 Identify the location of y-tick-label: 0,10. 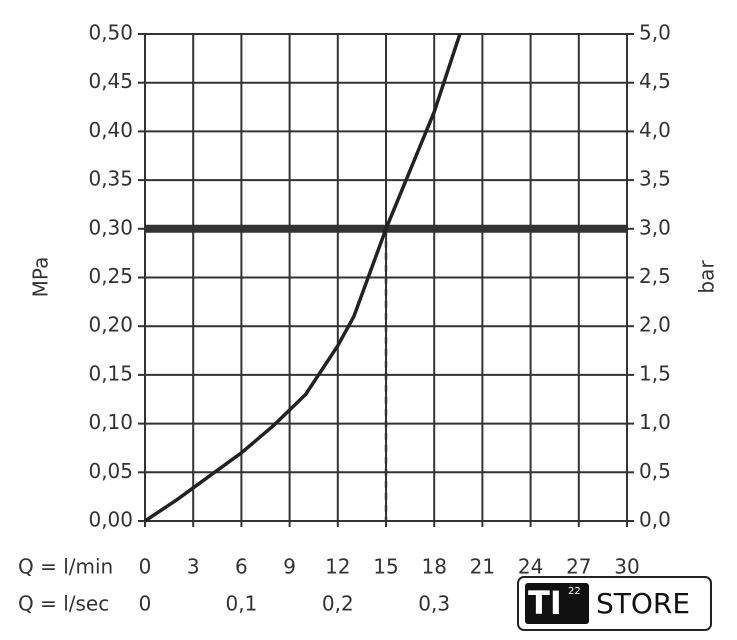
(110, 422).